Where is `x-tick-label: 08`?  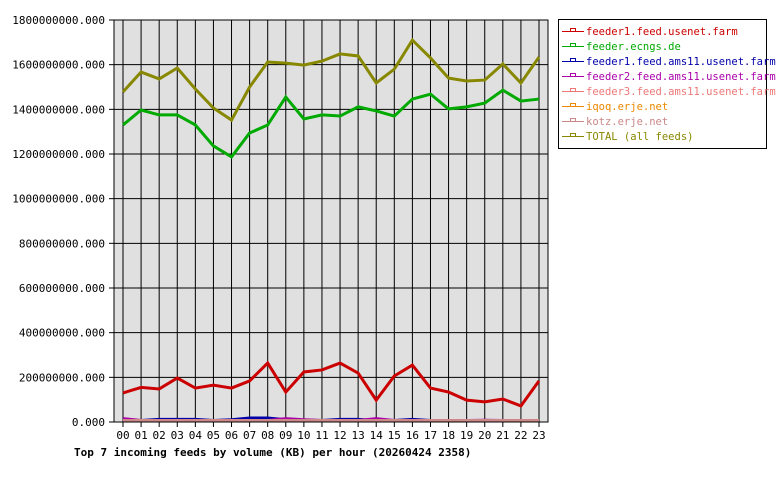 x-tick-label: 08 is located at coordinates (267, 435).